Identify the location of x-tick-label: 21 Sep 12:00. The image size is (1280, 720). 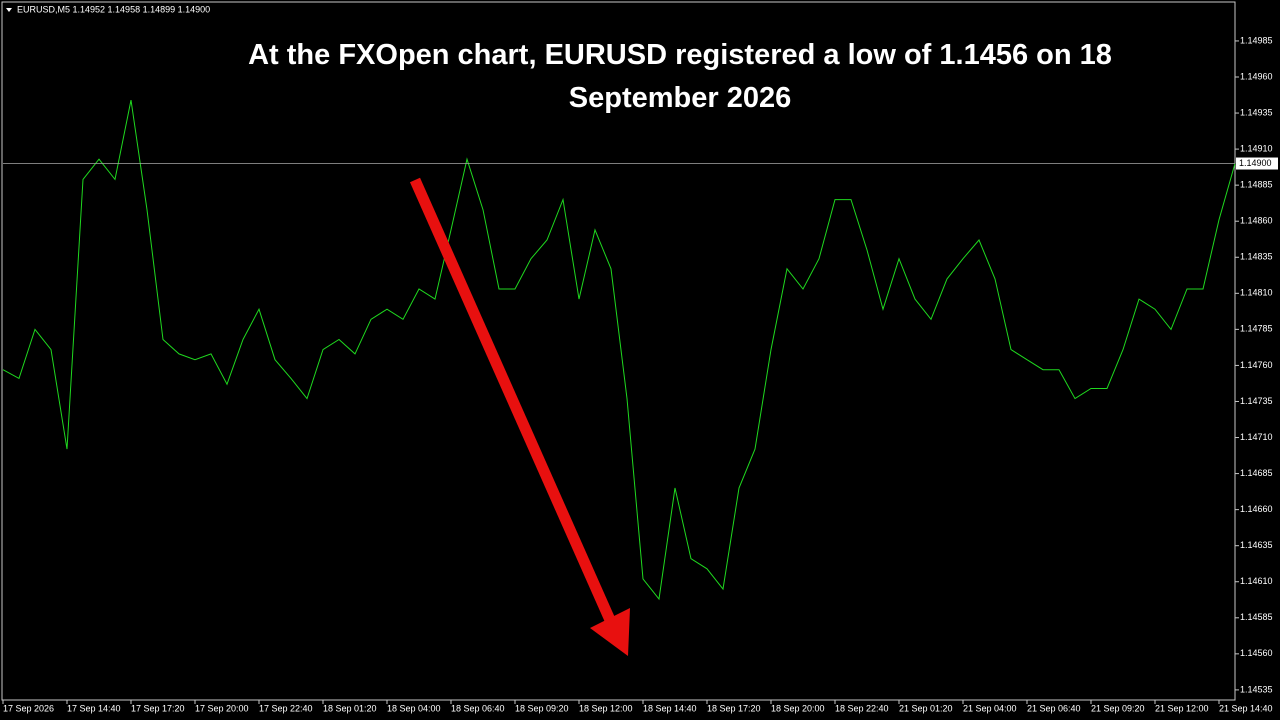
(1182, 708).